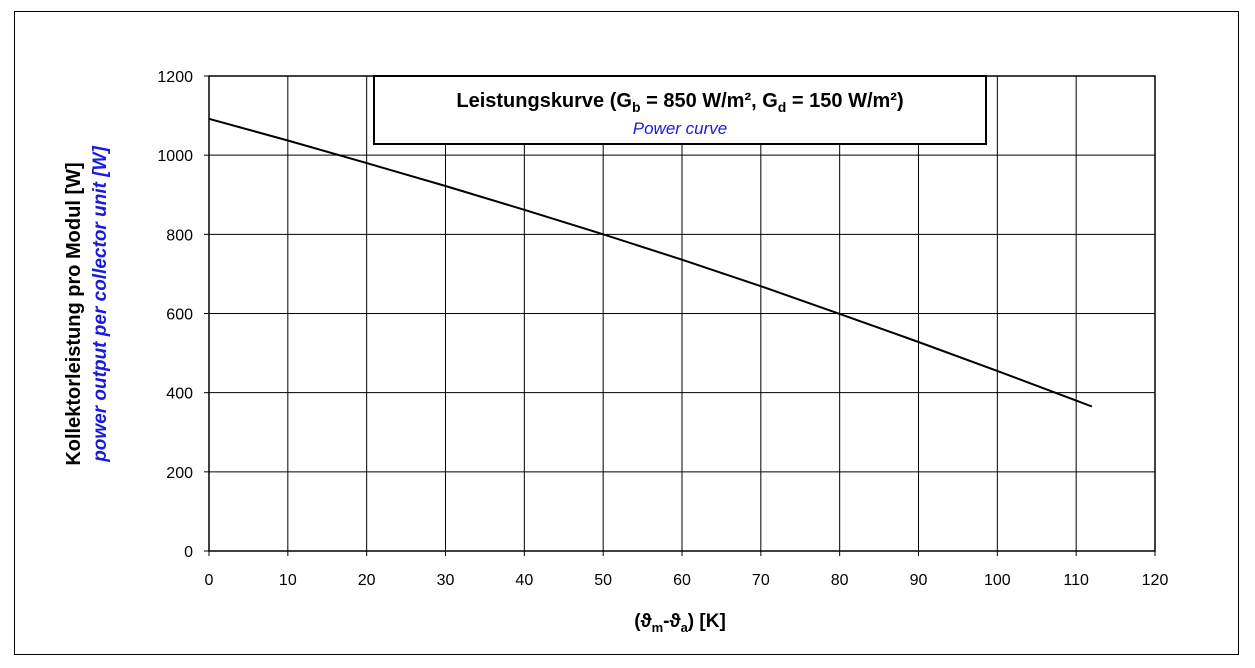 The width and height of the screenshot is (1255, 668). What do you see at coordinates (919, 580) in the screenshot?
I see `x-tick-label: 90` at bounding box center [919, 580].